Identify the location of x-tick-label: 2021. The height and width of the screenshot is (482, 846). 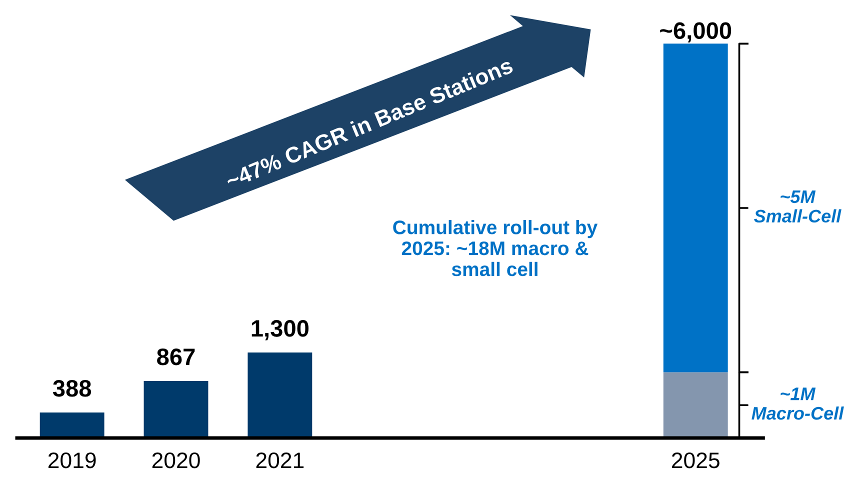
(280, 460).